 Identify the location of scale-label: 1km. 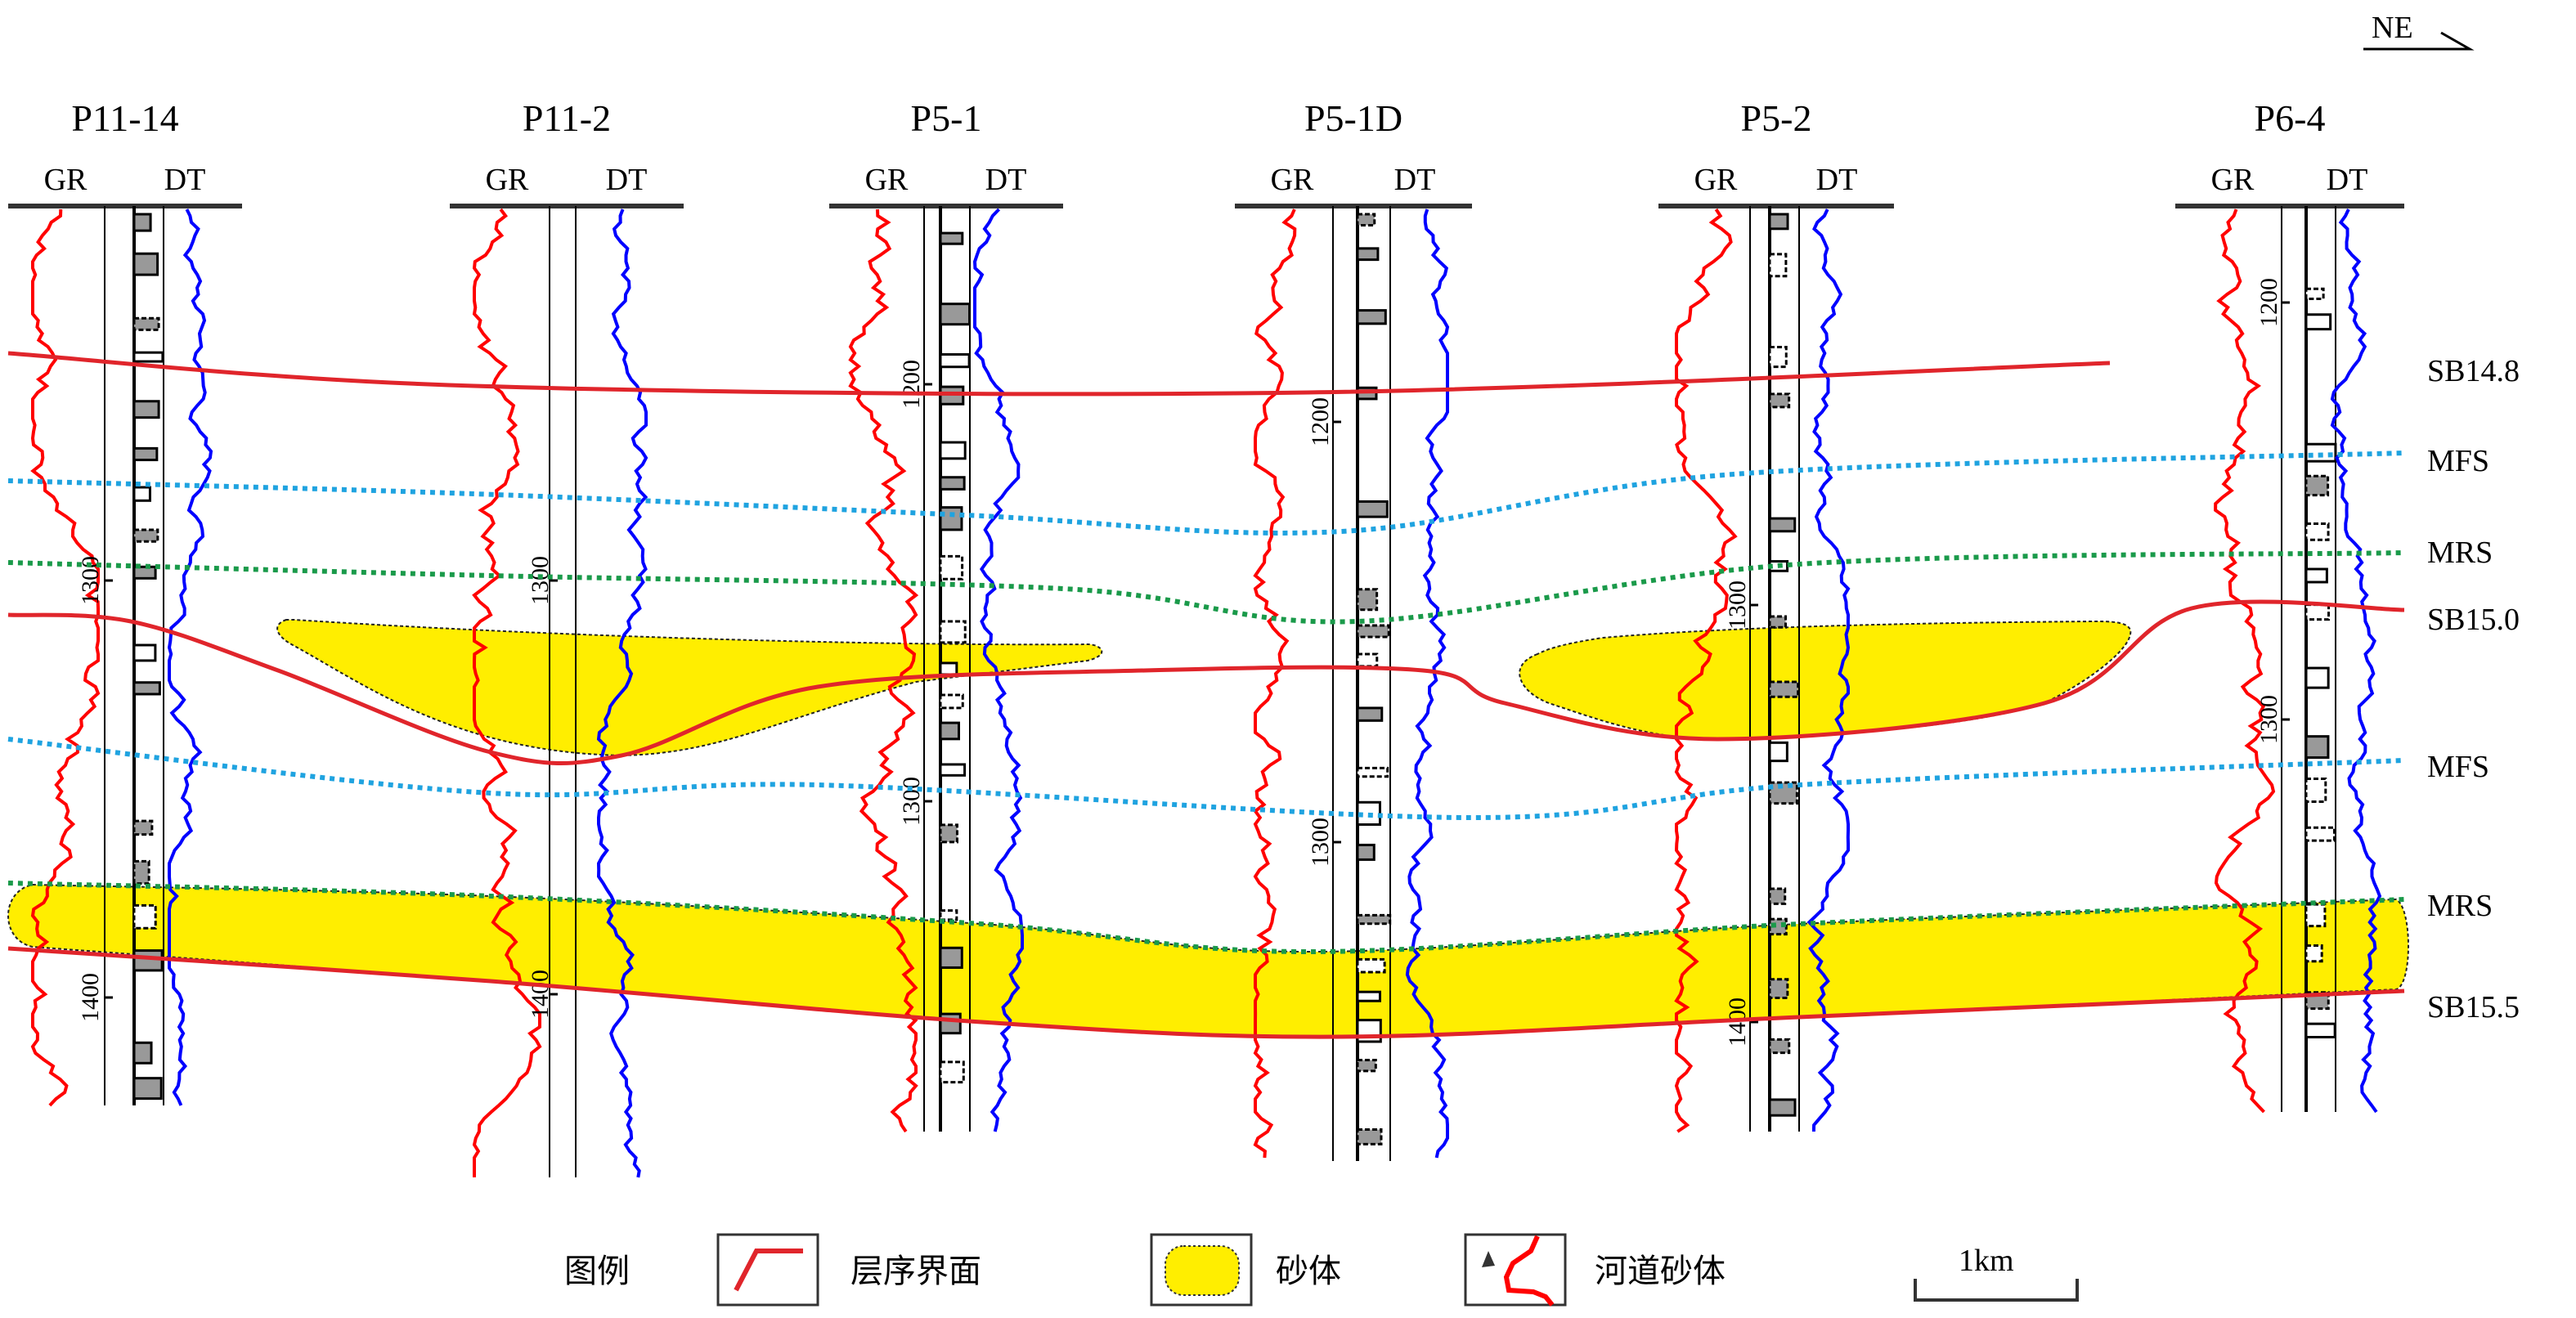
(1987, 1261).